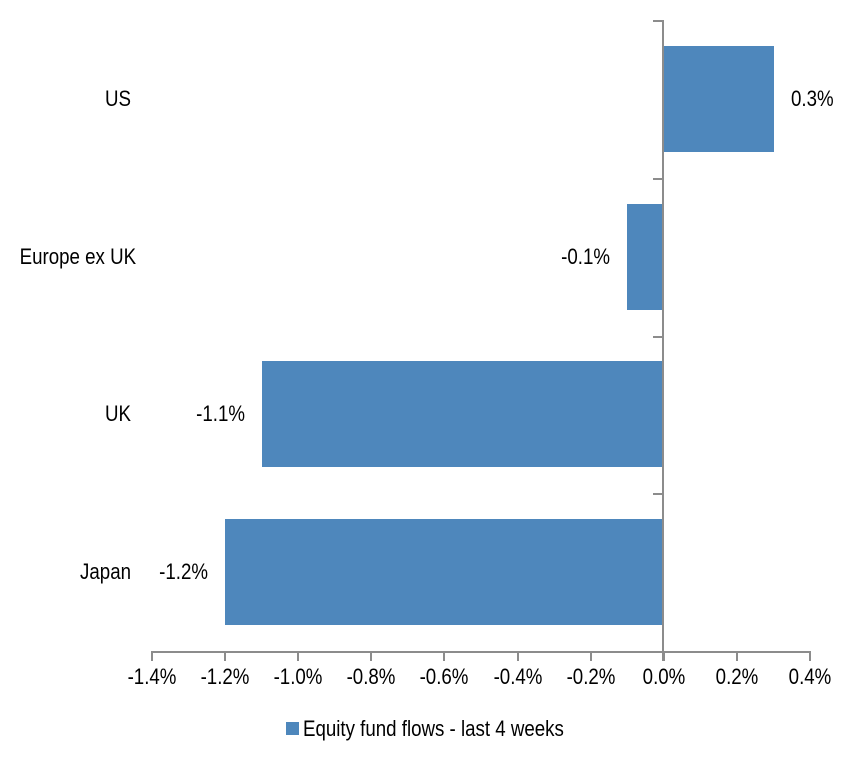  I want to click on legend-swatch-icon, so click(292, 728).